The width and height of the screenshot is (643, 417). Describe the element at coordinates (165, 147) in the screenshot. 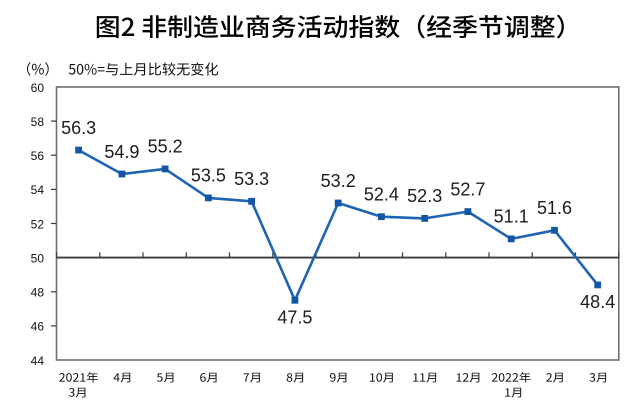

I see `svg-text: 55.2` at that location.